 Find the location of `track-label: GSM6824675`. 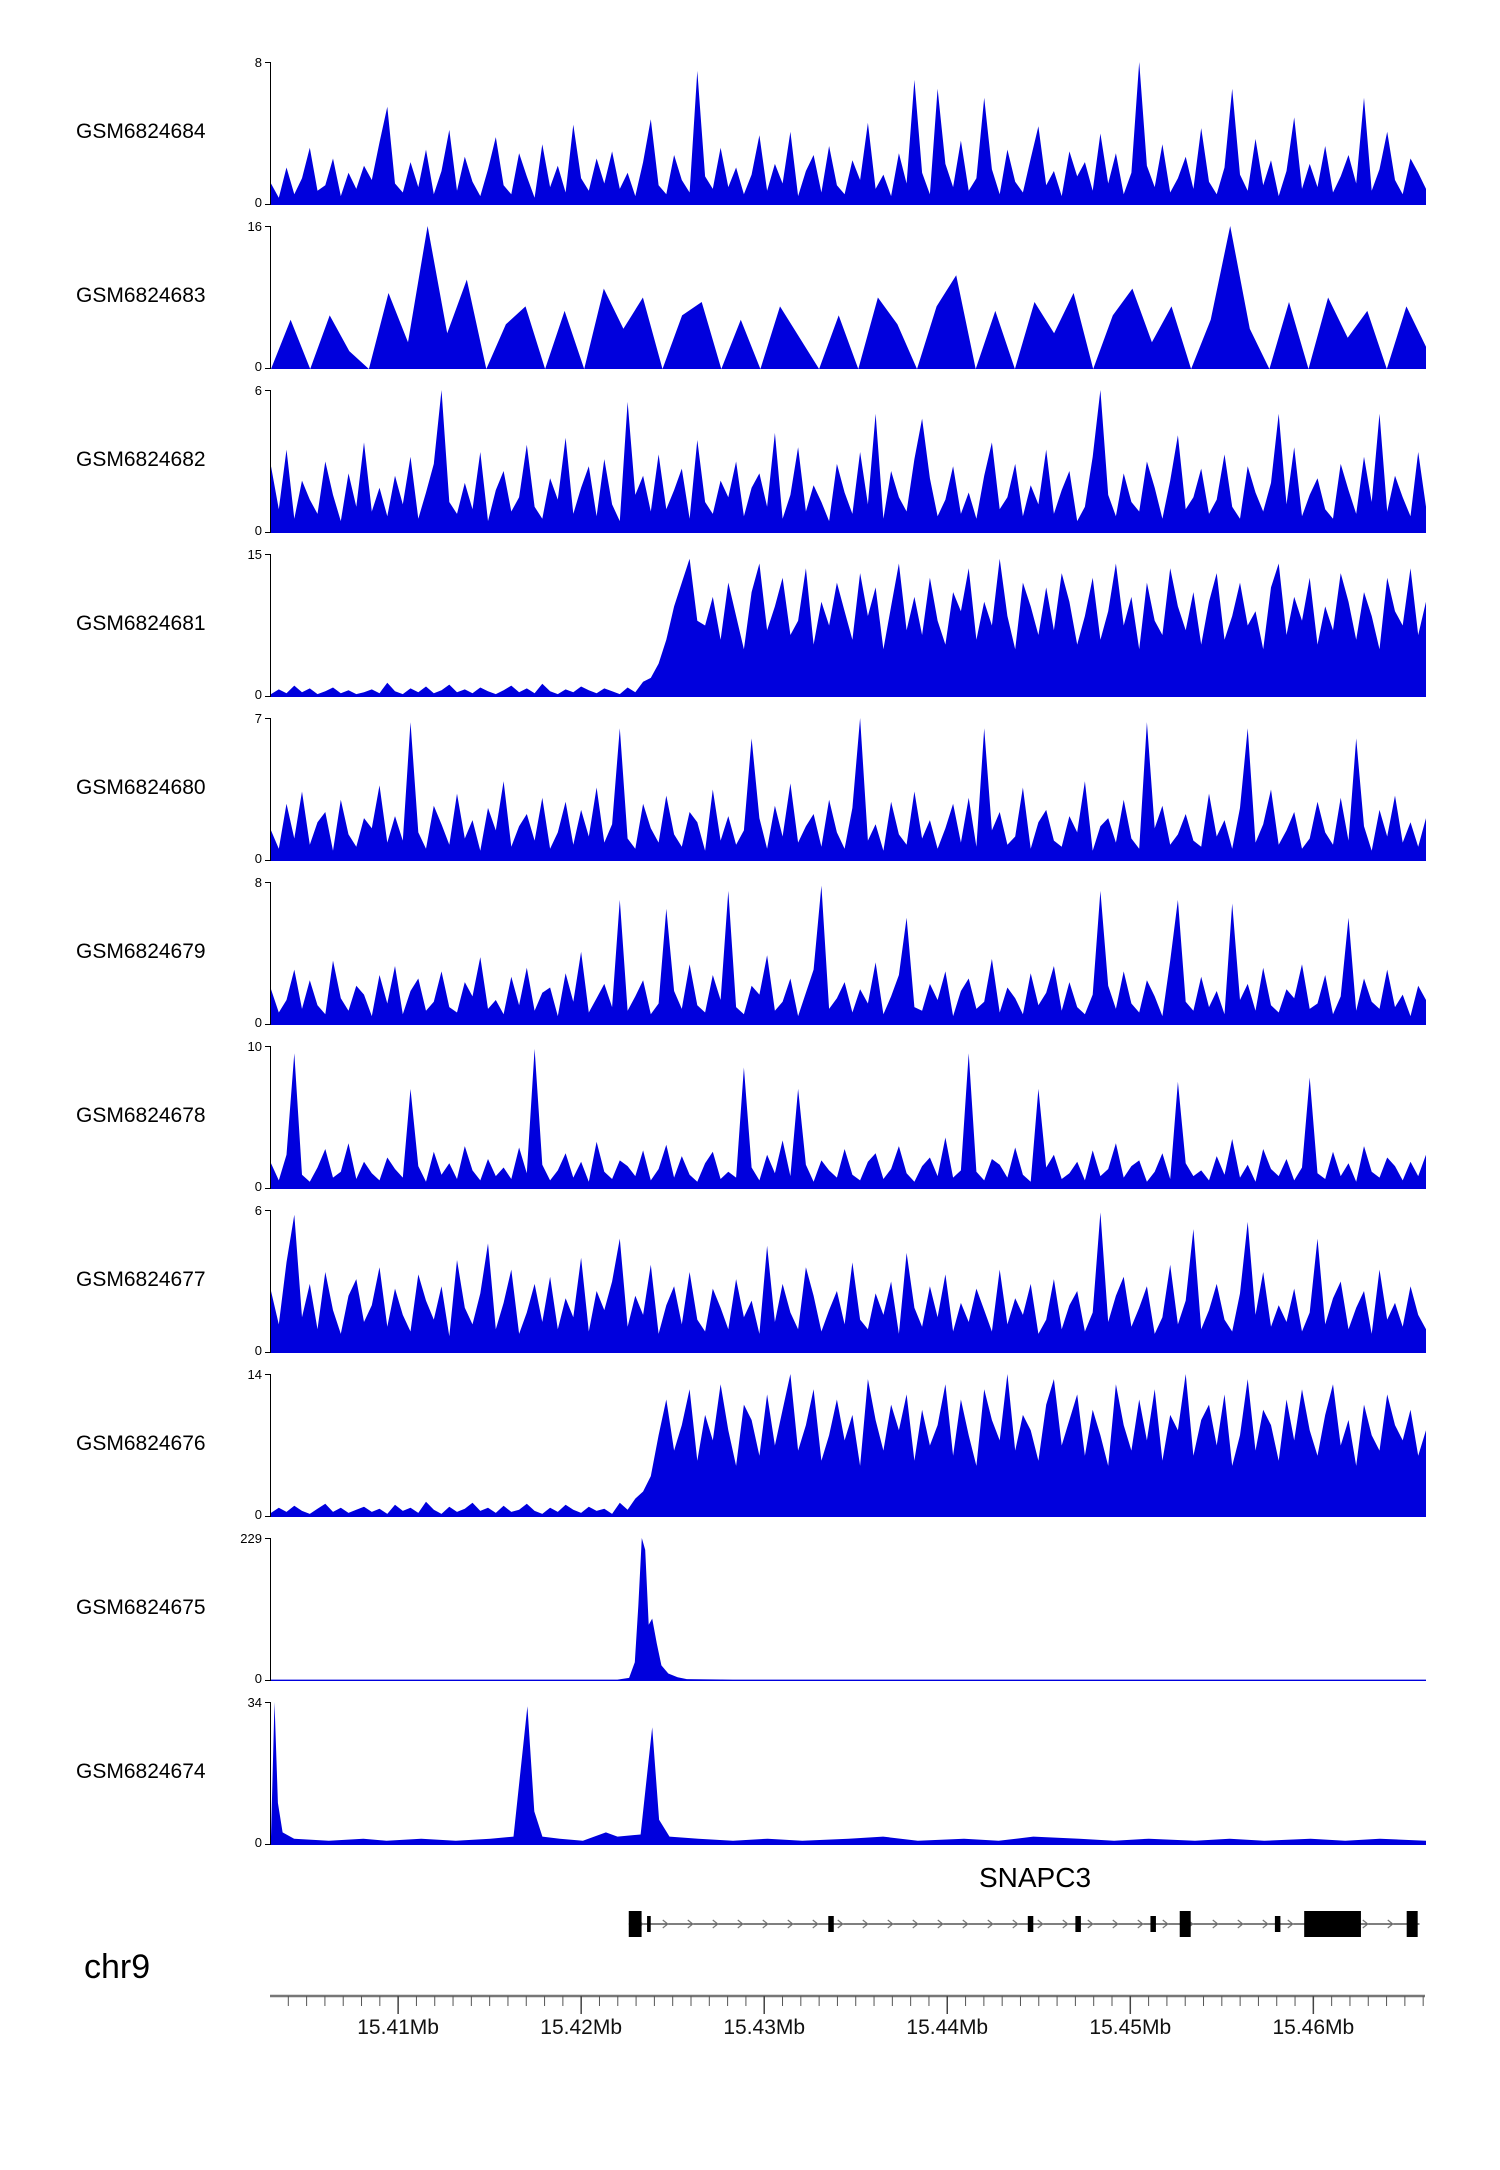

track-label: GSM6824675 is located at coordinates (141, 1607).